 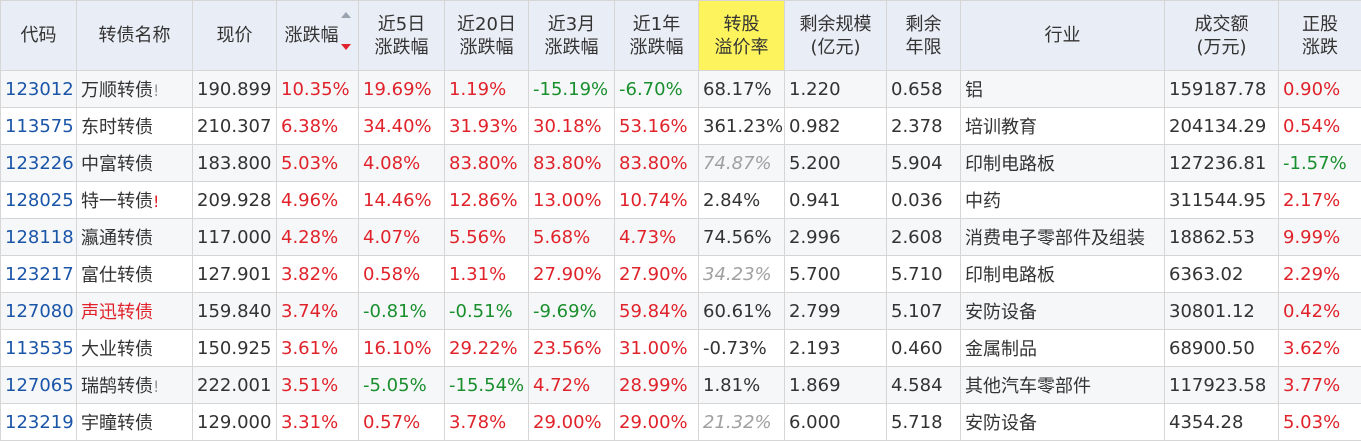 I want to click on header-remaining-years: 剩余 年限, so click(x=923, y=35).